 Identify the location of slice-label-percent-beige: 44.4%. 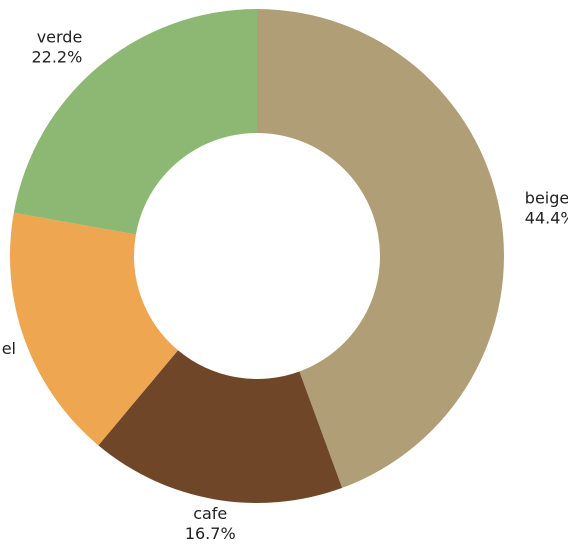
(546, 217).